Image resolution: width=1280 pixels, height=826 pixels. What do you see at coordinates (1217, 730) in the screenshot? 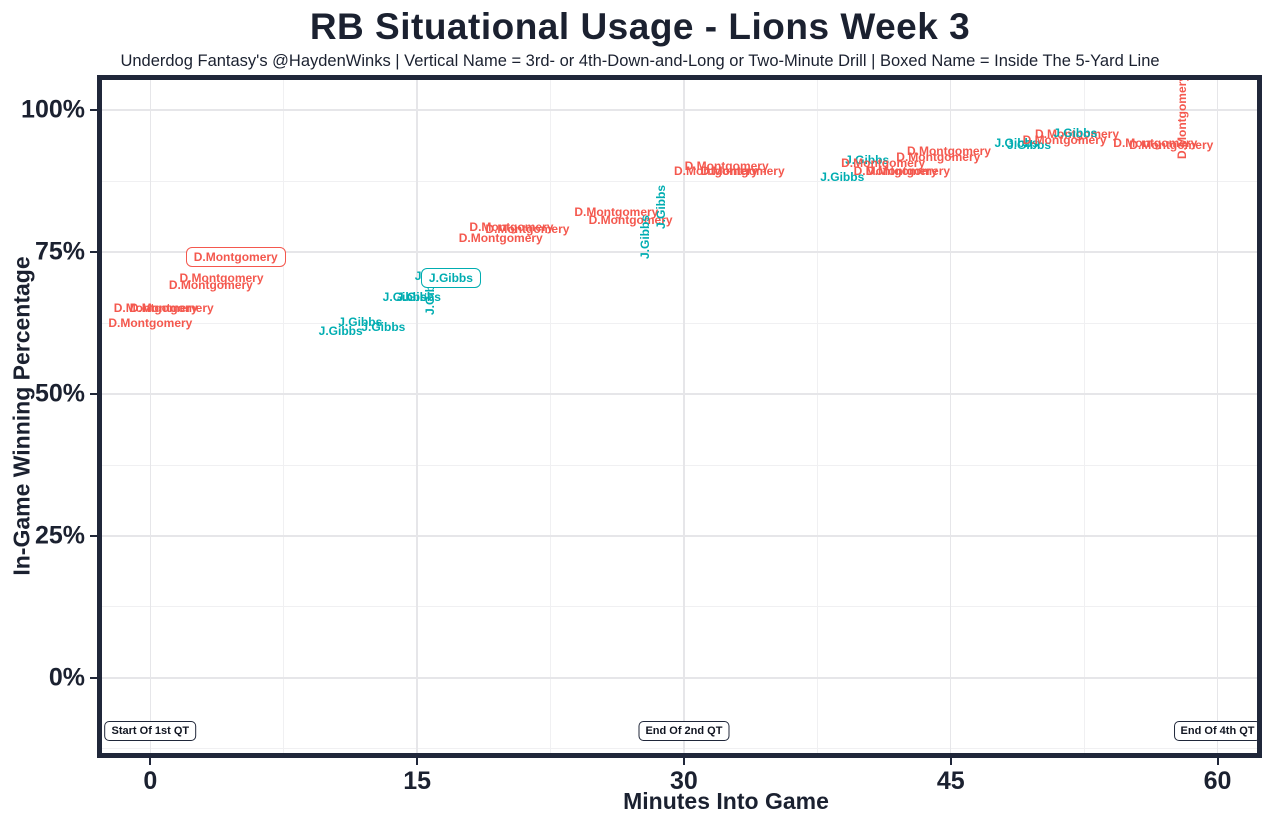
I see `quarter-annotation: End Of 4th QT` at bounding box center [1217, 730].